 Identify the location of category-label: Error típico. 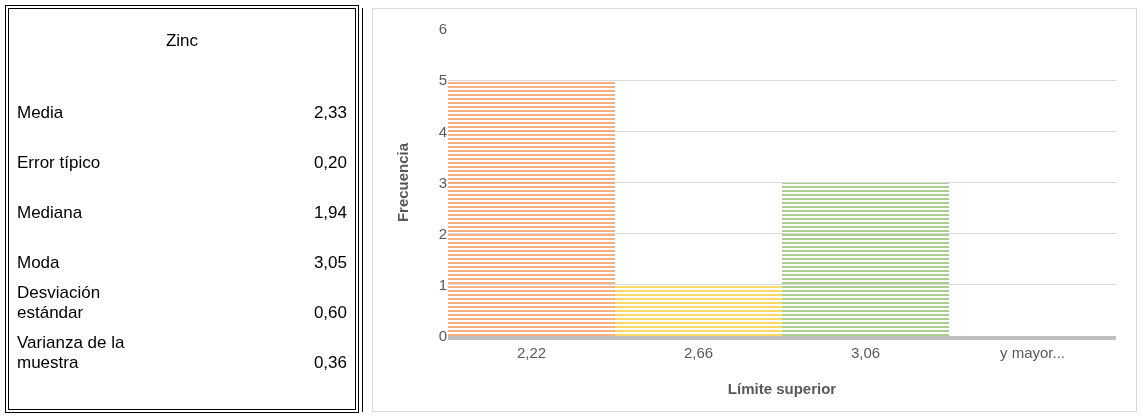
(59, 162).